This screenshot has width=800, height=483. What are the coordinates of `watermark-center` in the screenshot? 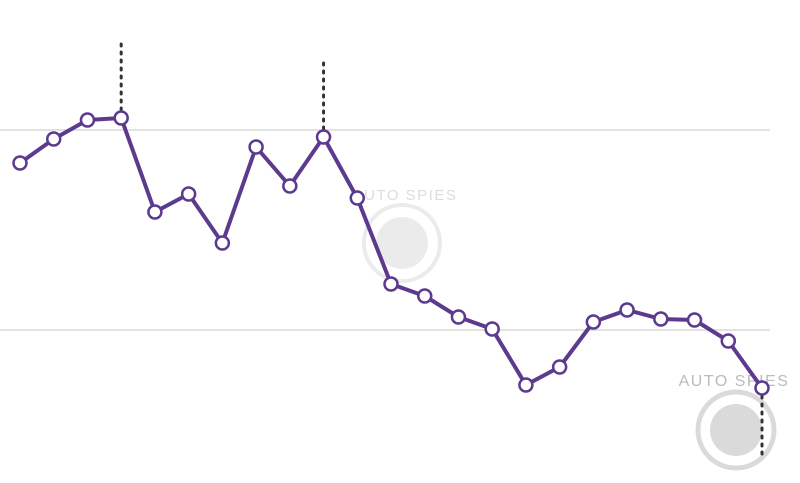 It's located at (402, 243).